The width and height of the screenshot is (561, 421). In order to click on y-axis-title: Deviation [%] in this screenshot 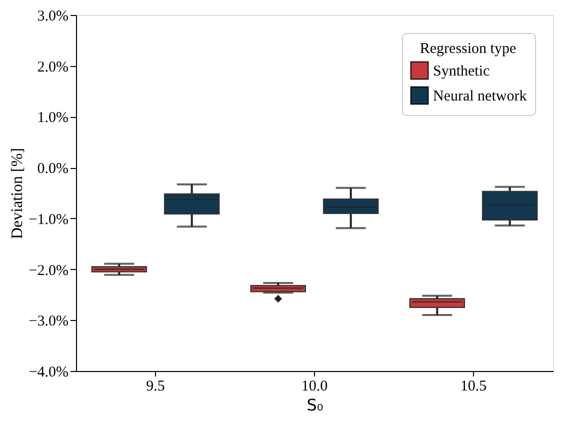, I will do `click(17, 194)`.